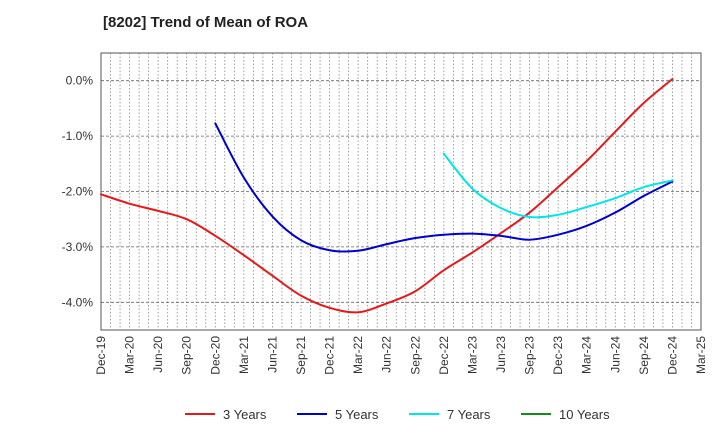 The height and width of the screenshot is (440, 720). I want to click on legend: 3 Years 5 Years 7 Years 10 Years, so click(397, 414).